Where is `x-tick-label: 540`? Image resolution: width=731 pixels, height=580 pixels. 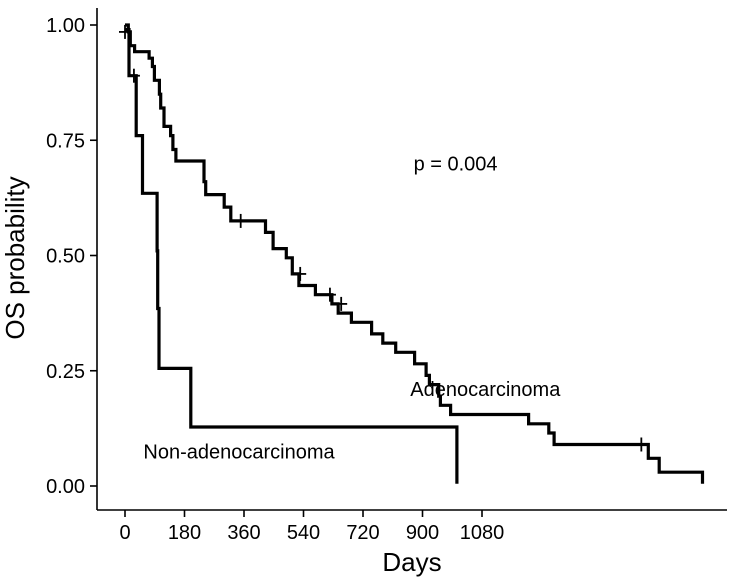 x-tick-label: 540 is located at coordinates (303, 533).